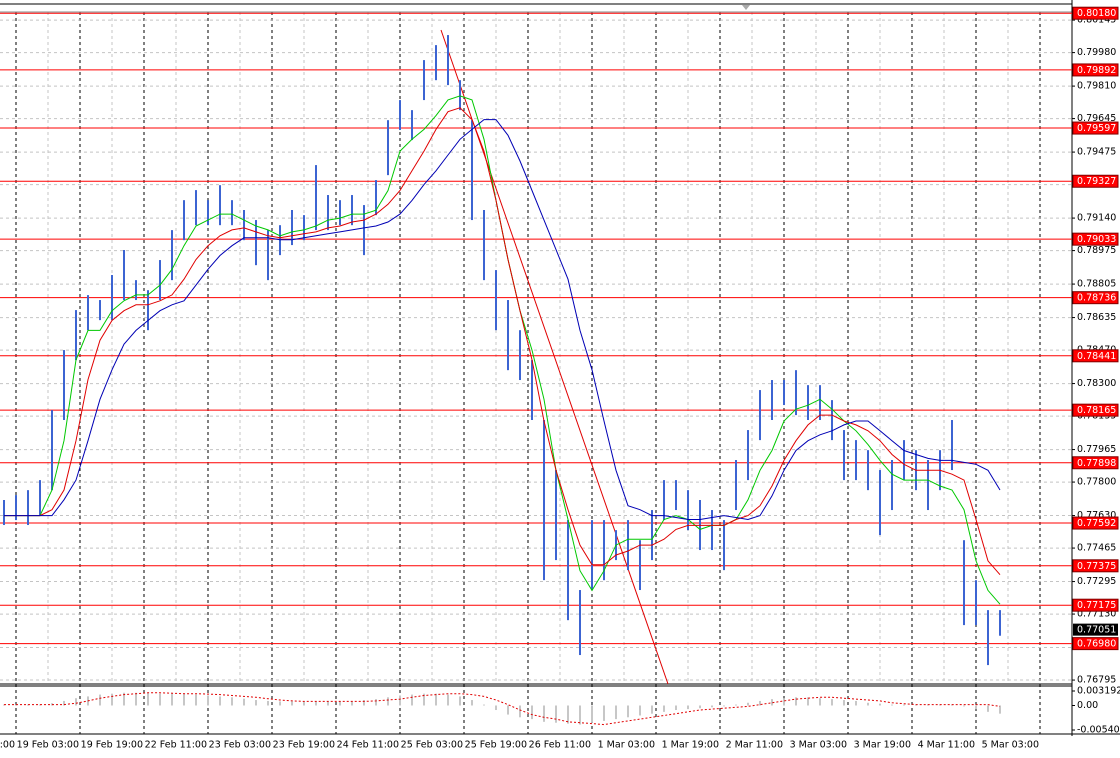  What do you see at coordinates (1096, 515) in the screenshot?
I see `y-tick-label: 0.77630` at bounding box center [1096, 515].